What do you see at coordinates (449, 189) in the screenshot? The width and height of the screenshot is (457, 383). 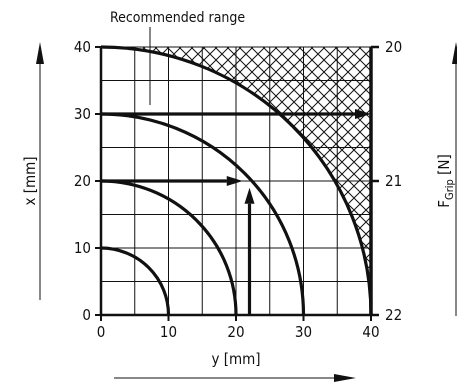 I see `right-axis-title-sub: Grip` at bounding box center [449, 189].